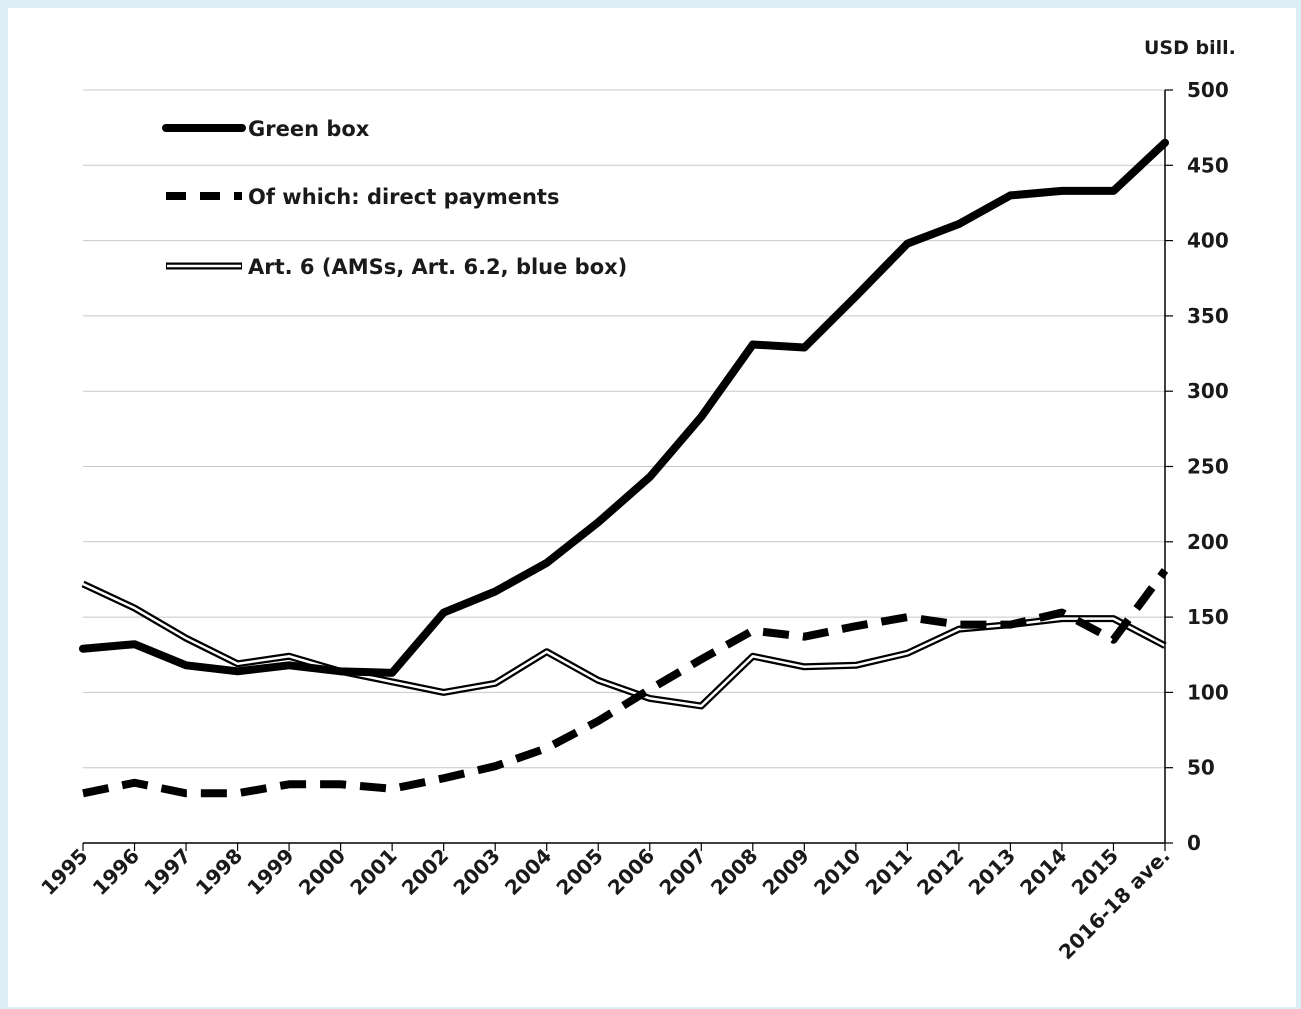  Describe the element at coordinates (1208, 542) in the screenshot. I see `y-tick-label: 200` at that location.